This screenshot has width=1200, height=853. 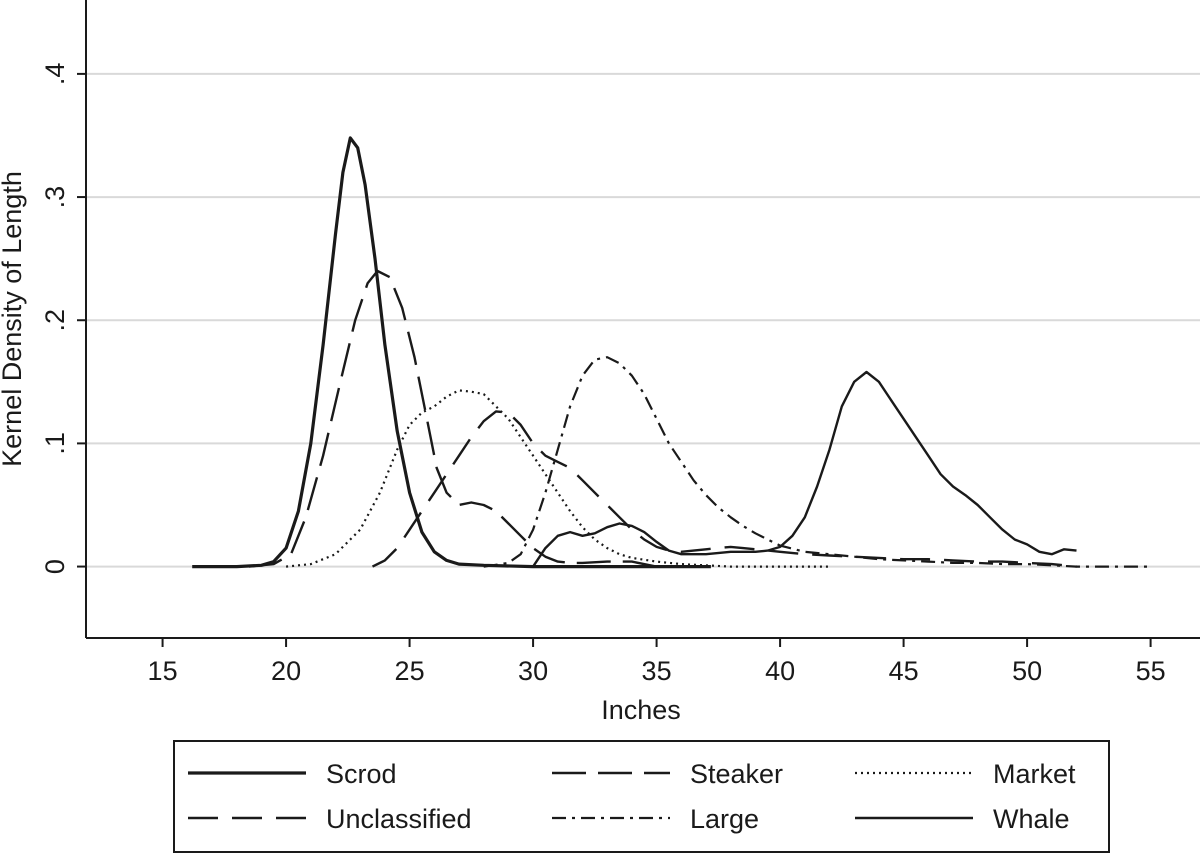 I want to click on legend-label-scrod: Scrod, so click(x=361, y=774).